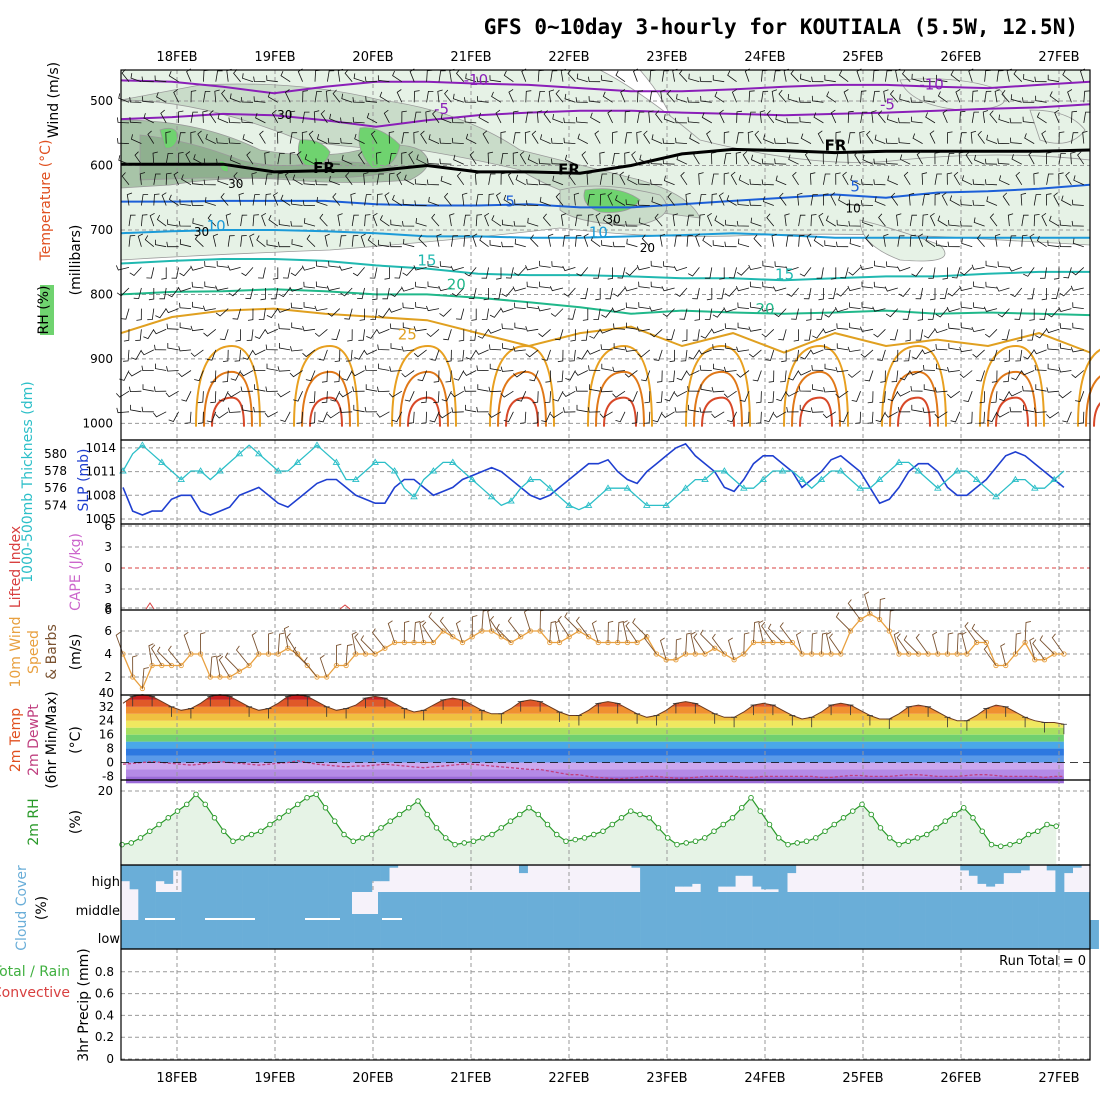 The image size is (1100, 1100). I want to click on isotherm-label: -10, so click(476, 80).